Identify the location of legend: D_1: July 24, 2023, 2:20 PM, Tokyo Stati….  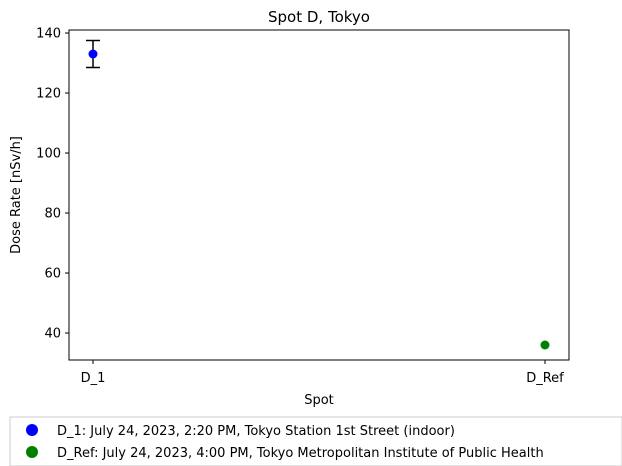
(315, 441).